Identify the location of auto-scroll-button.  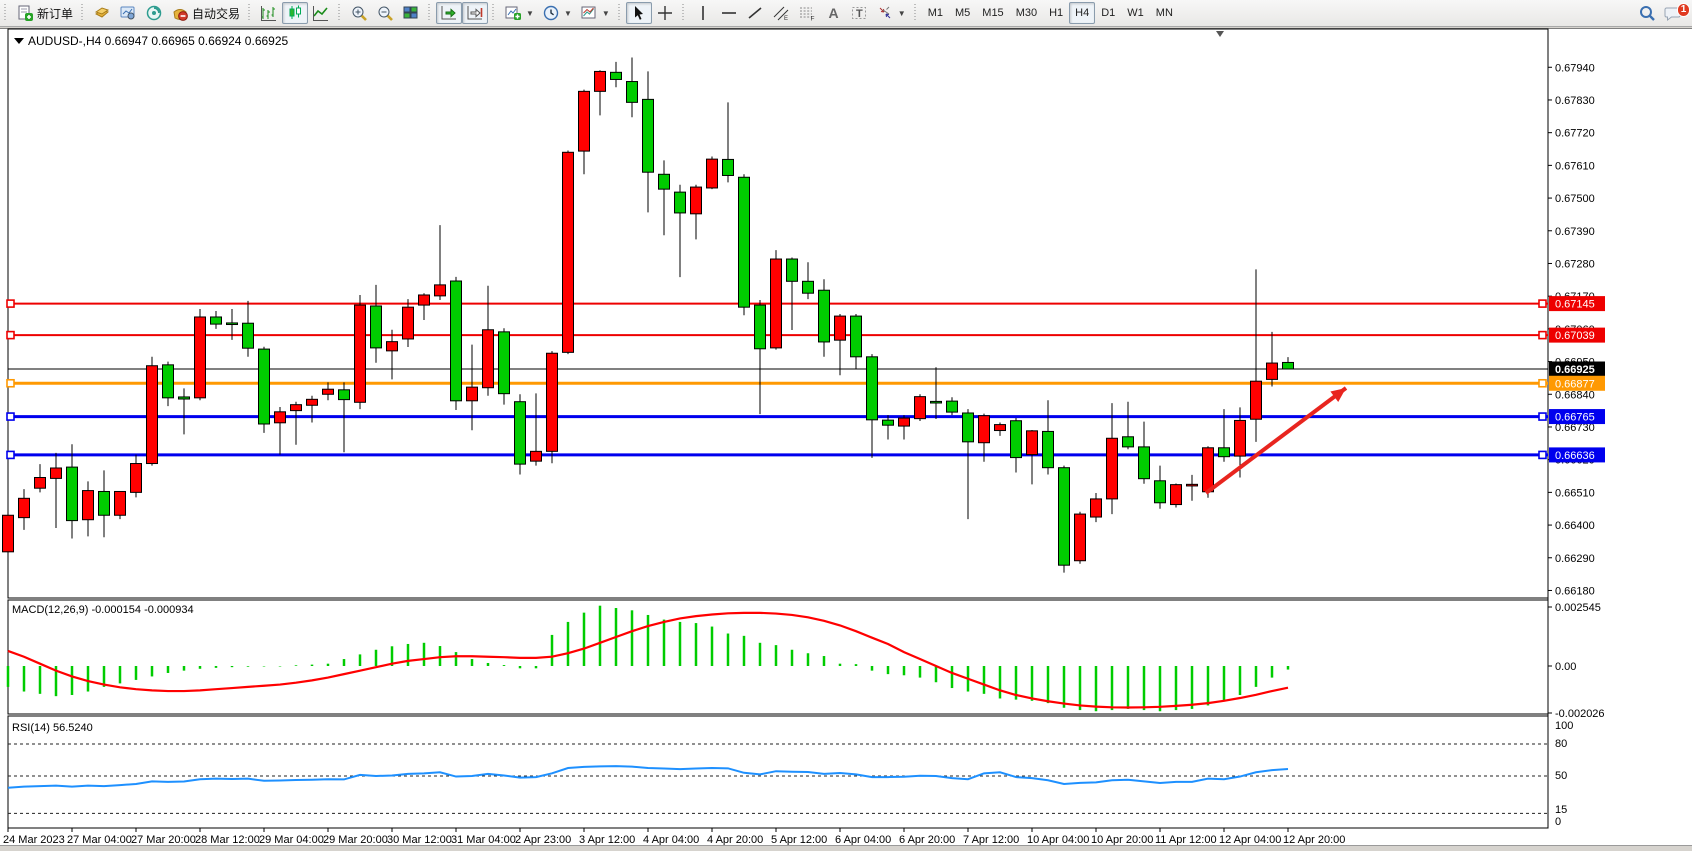
(449, 13).